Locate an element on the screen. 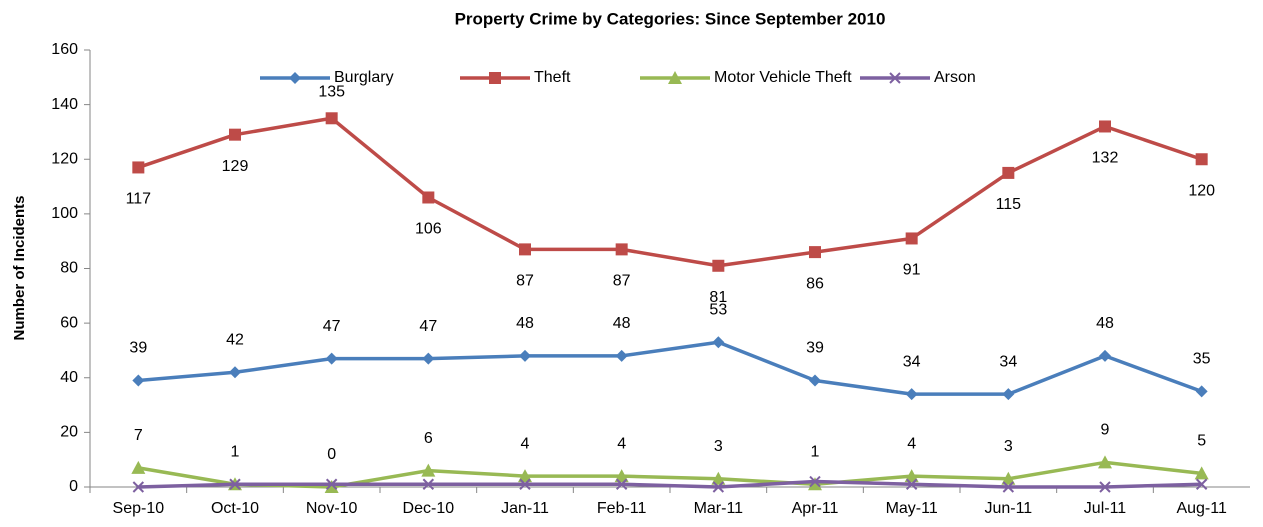  data-label: 86 is located at coordinates (815, 283).